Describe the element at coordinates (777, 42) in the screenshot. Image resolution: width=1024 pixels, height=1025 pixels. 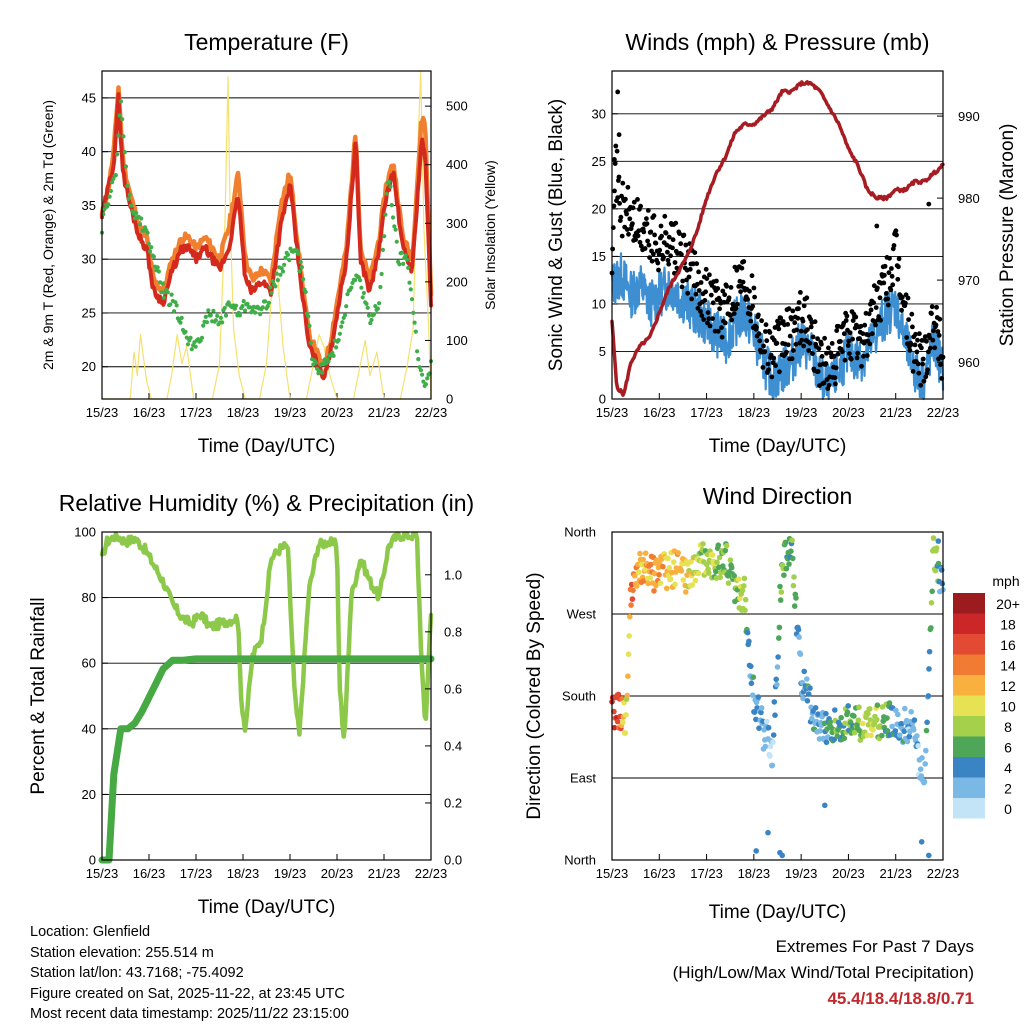
I see `wind-title: Winds (mph) & Pressure (mb)` at that location.